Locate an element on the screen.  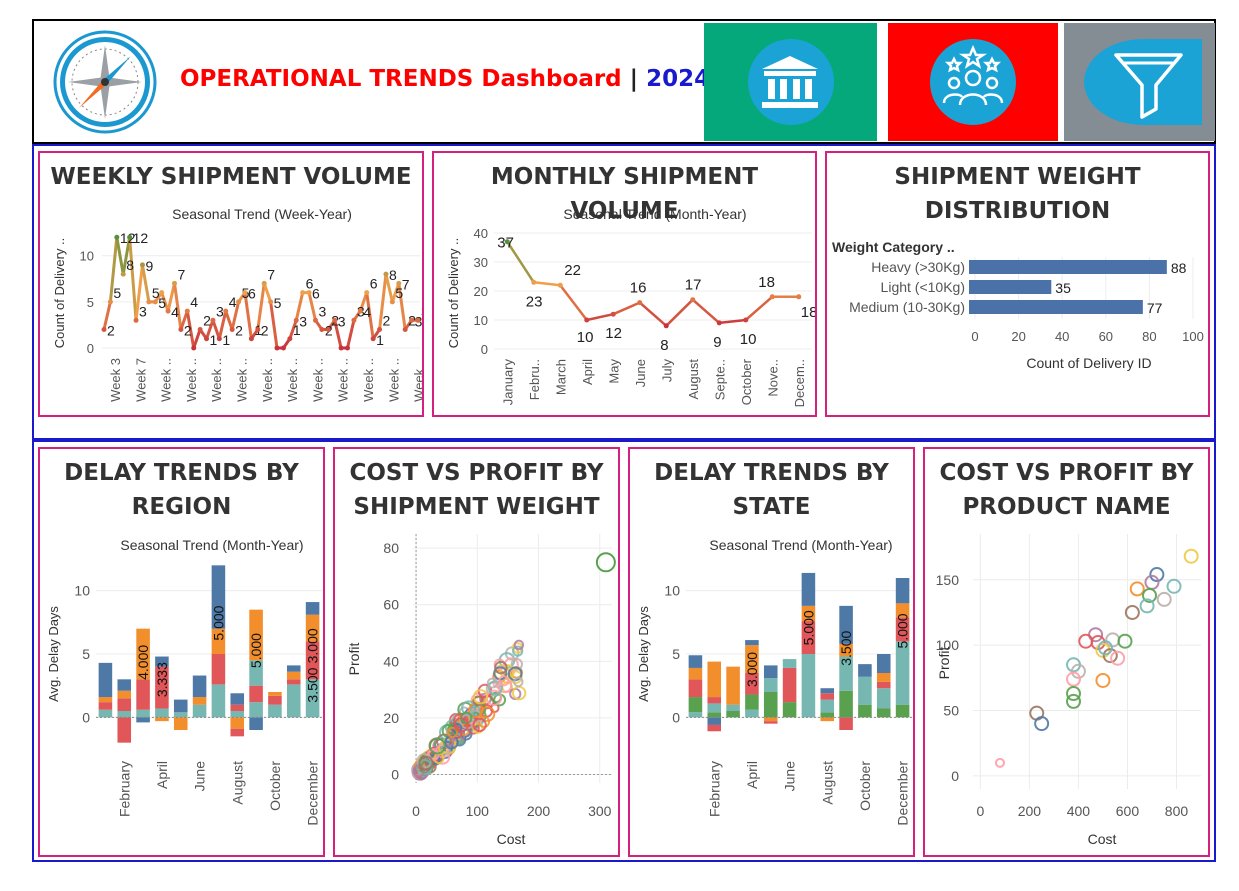
panel-title-line1: COST VS PROFIT BY is located at coordinates (476, 473).